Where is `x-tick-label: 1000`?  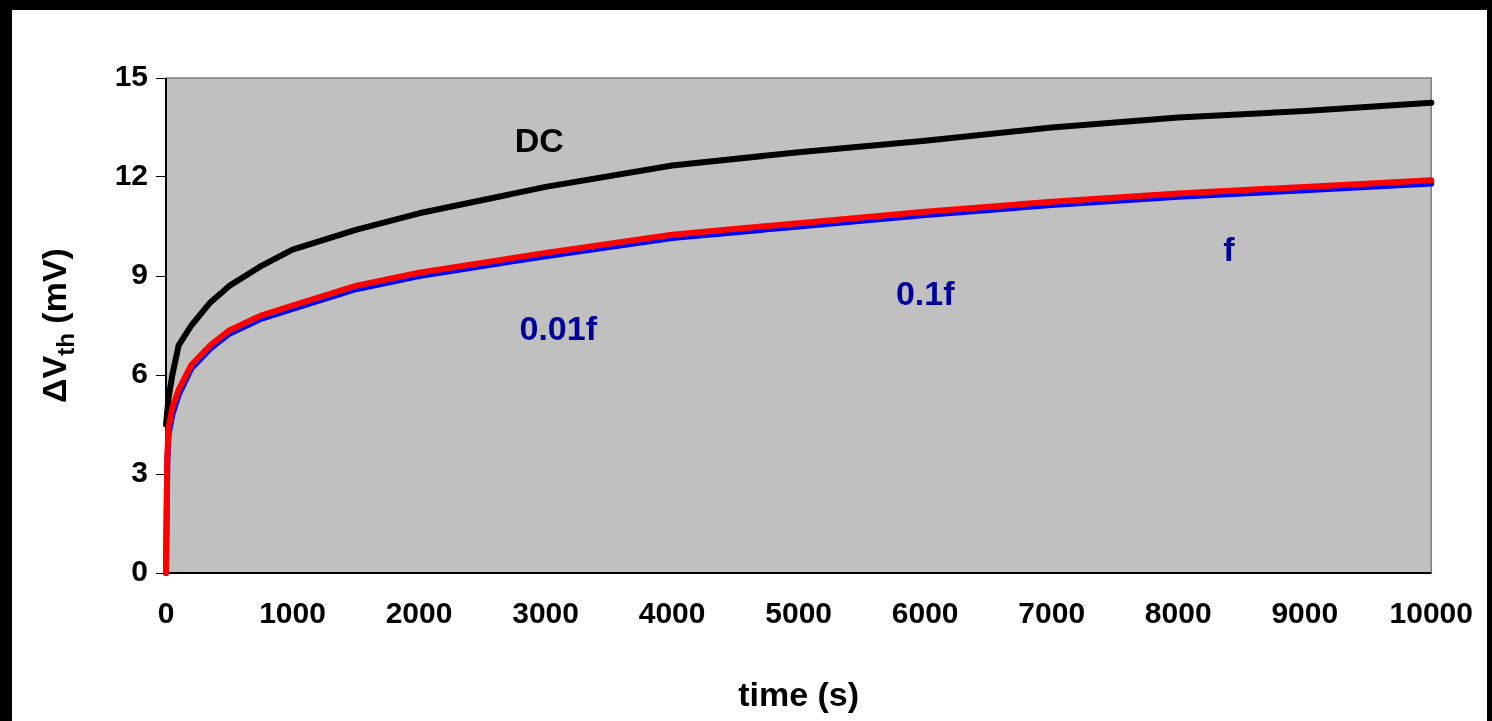
x-tick-label: 1000 is located at coordinates (292, 613).